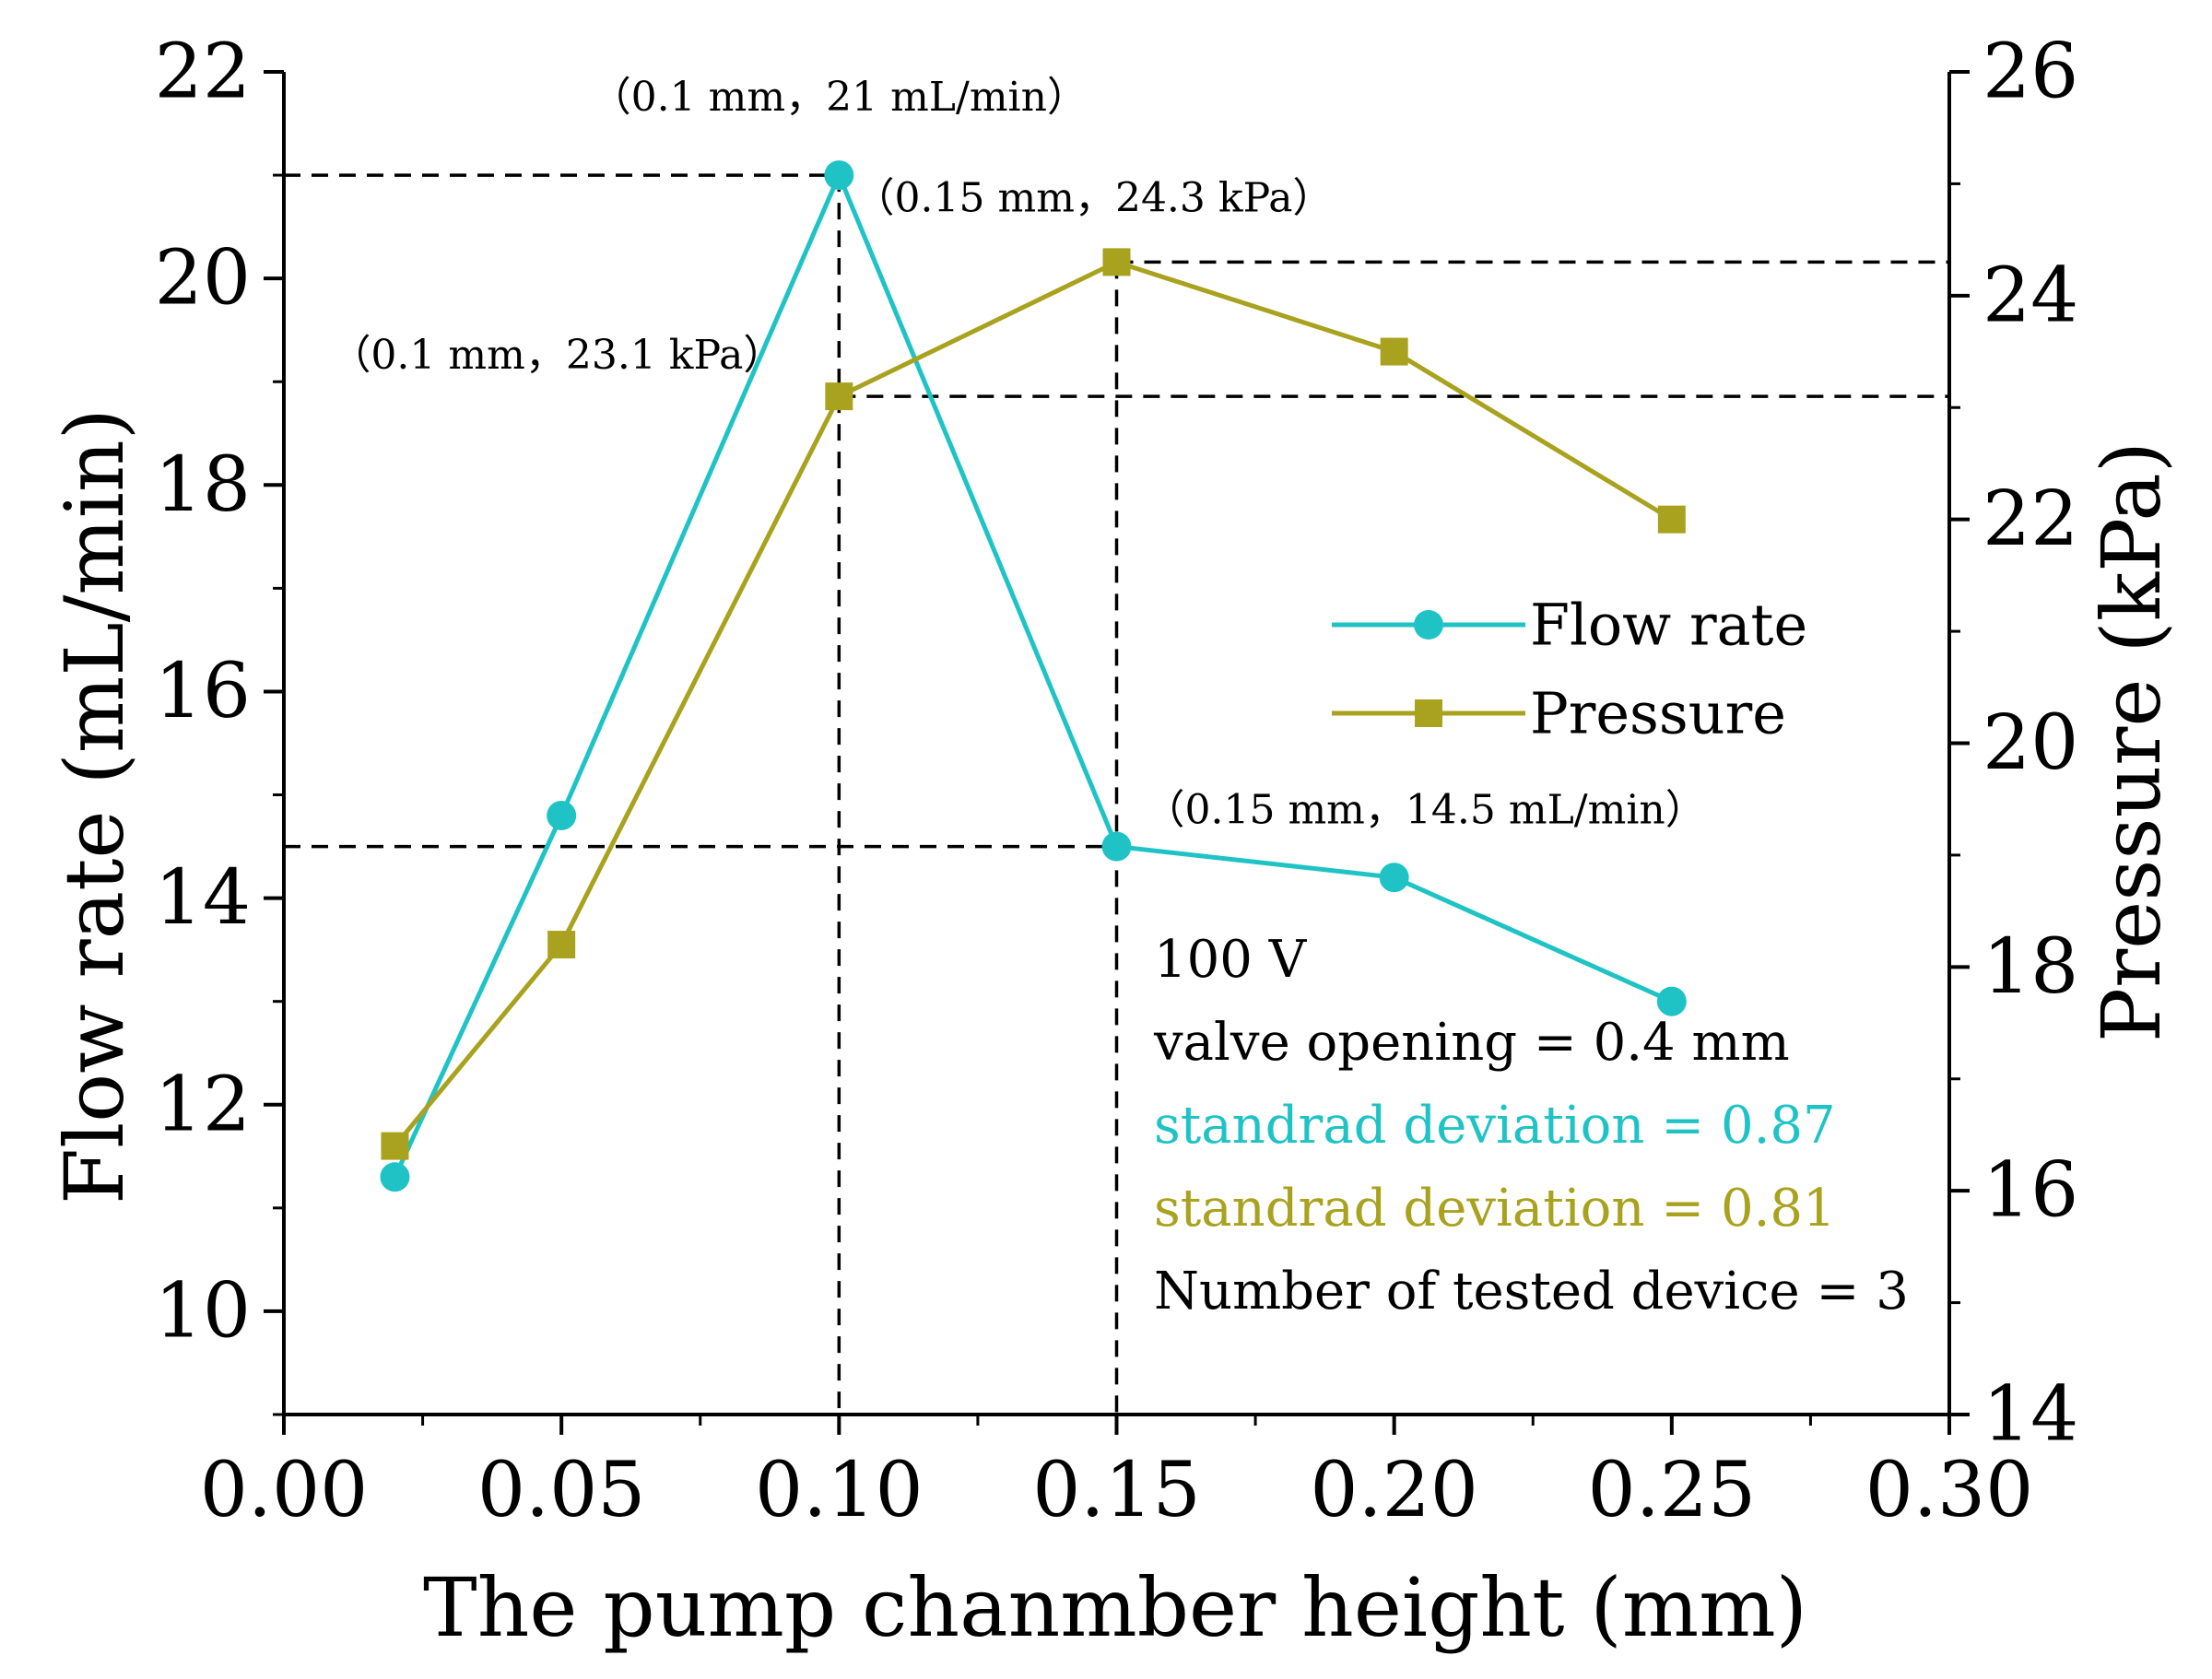  I want to click on y-right-tick-label: 14, so click(2030, 1415).